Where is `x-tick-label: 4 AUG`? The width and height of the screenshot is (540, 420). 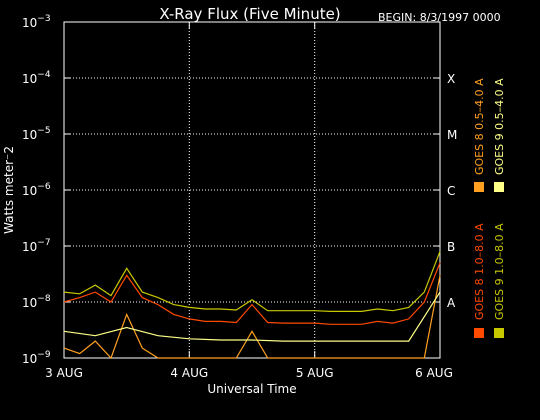 x-tick-label: 4 AUG is located at coordinates (189, 373).